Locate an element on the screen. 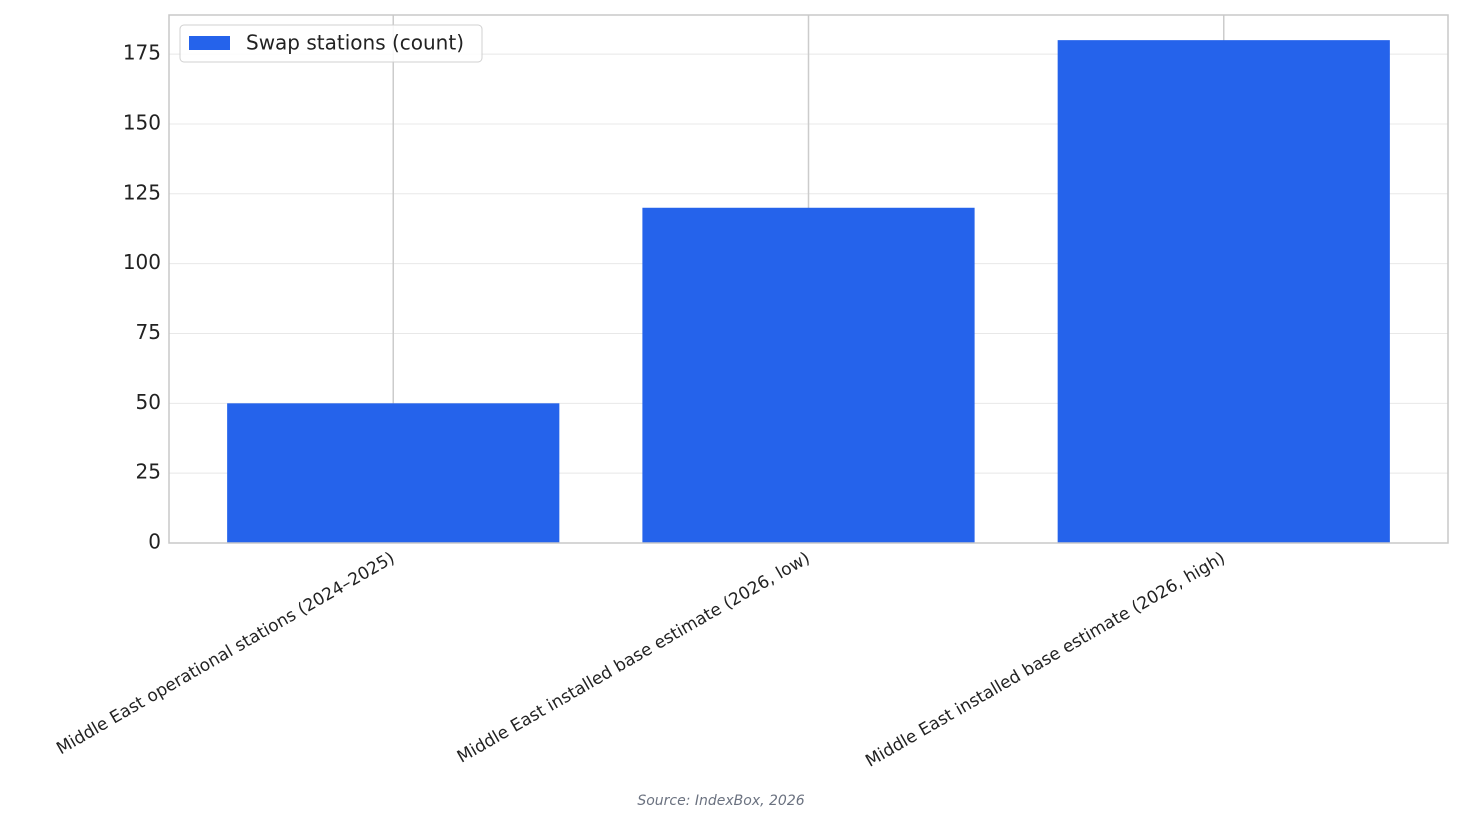 This screenshot has width=1463, height=824. source-note: Source: IndexBox, 2026 is located at coordinates (720, 801).